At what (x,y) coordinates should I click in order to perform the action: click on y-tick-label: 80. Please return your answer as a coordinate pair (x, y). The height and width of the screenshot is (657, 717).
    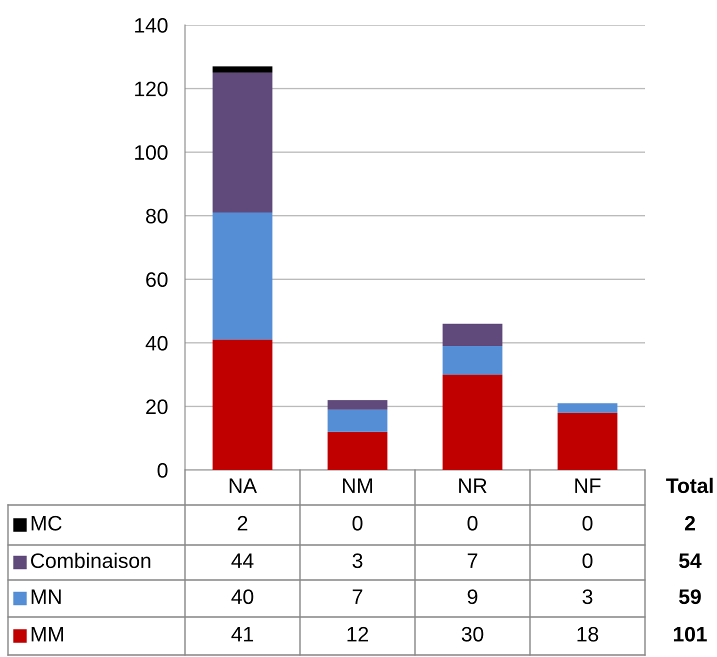
    Looking at the image, I should click on (157, 216).